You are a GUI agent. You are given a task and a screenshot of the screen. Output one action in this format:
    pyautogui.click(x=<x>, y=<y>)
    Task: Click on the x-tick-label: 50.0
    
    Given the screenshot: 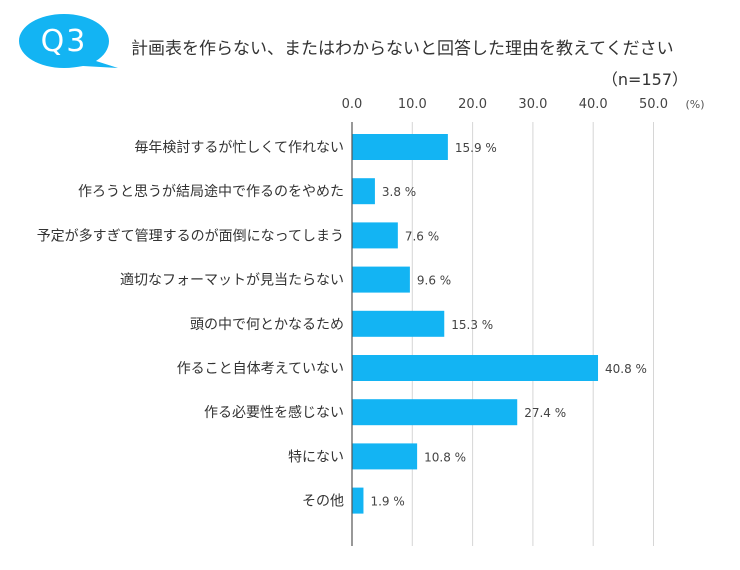 What is the action you would take?
    pyautogui.click(x=653, y=104)
    